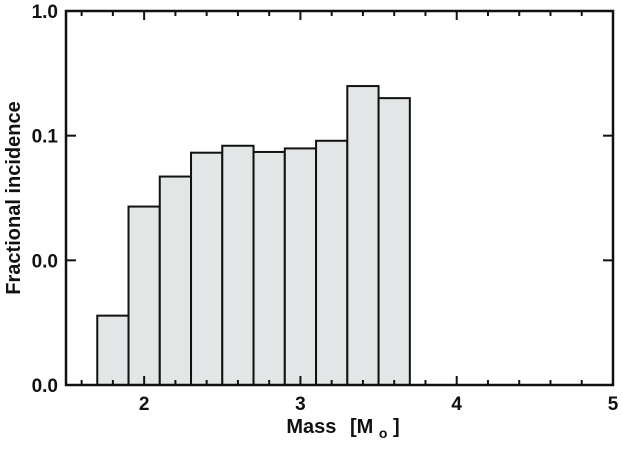  I want to click on x-axis-label: Mass, so click(311, 427).